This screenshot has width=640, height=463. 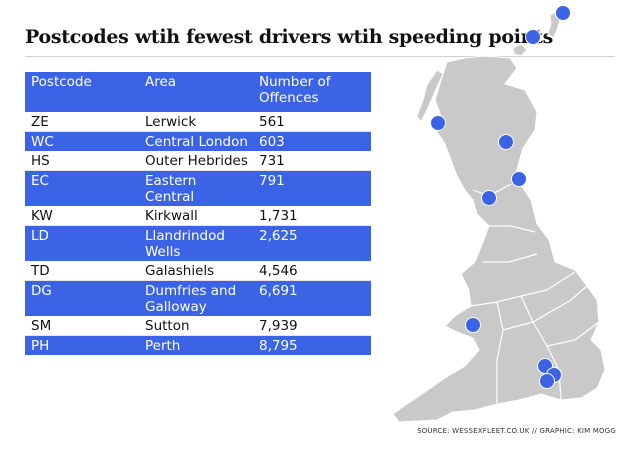 What do you see at coordinates (312, 122) in the screenshot?
I see `offences-cell: 561` at bounding box center [312, 122].